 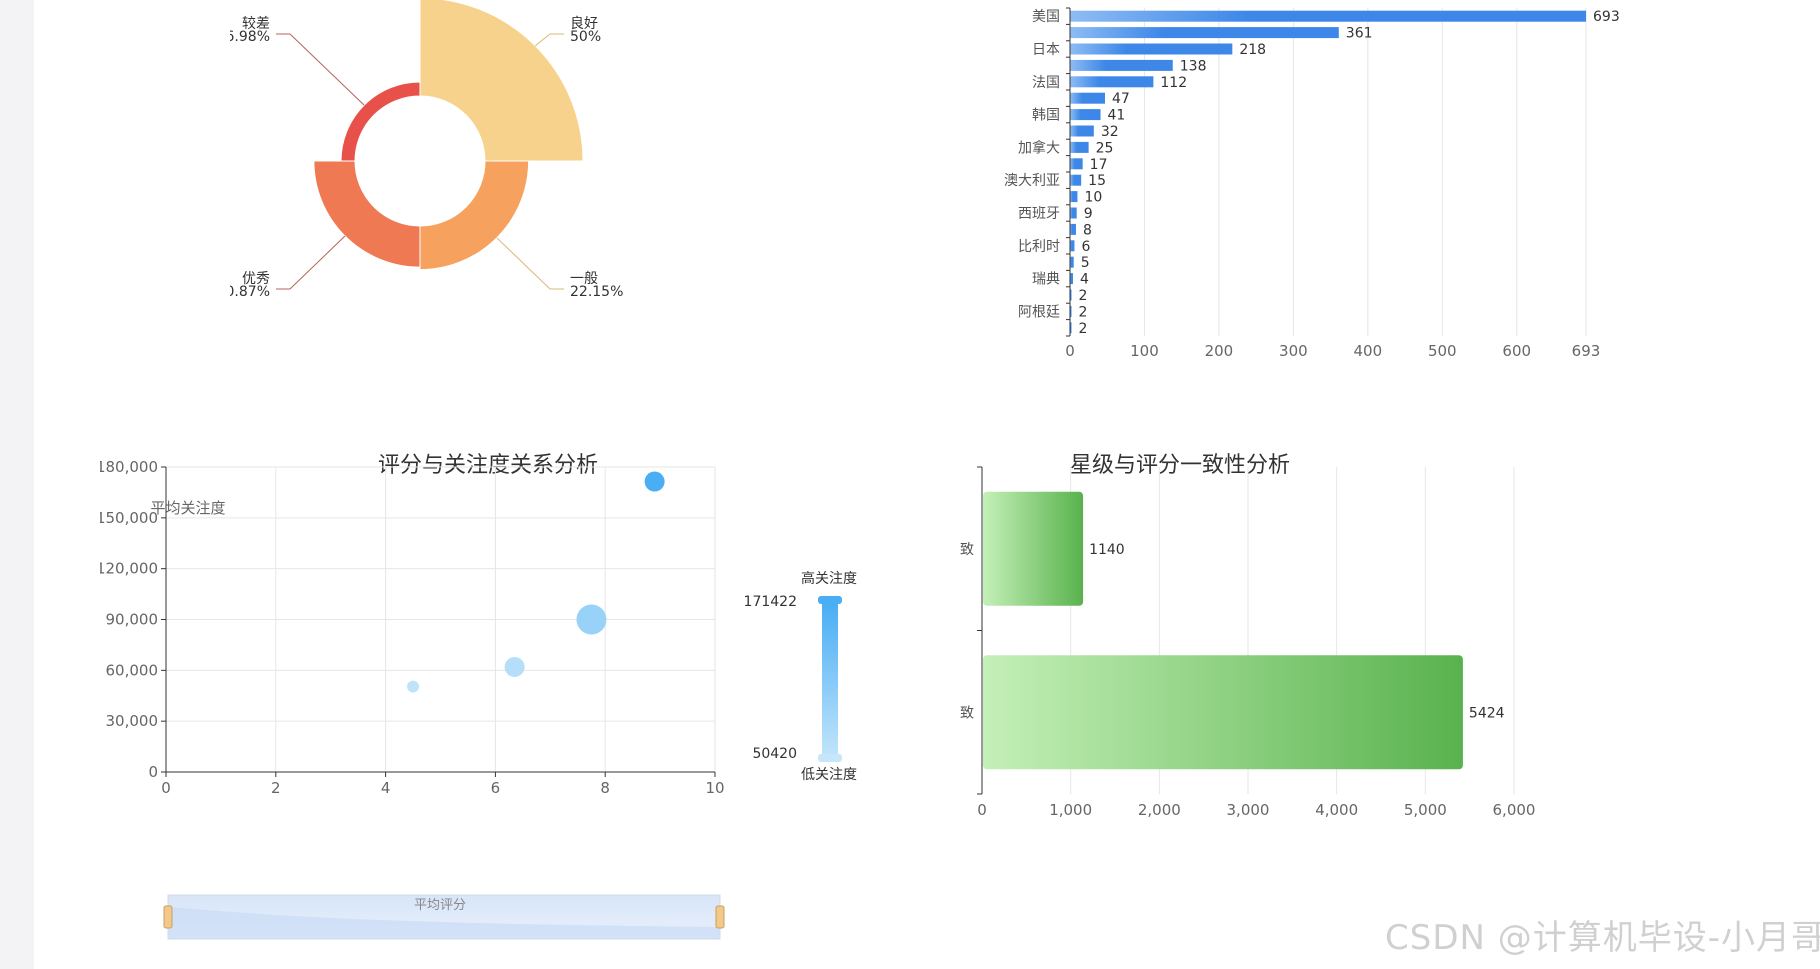 What do you see at coordinates (1252, 50) in the screenshot?
I see `country-bar-value-3: 218` at bounding box center [1252, 50].